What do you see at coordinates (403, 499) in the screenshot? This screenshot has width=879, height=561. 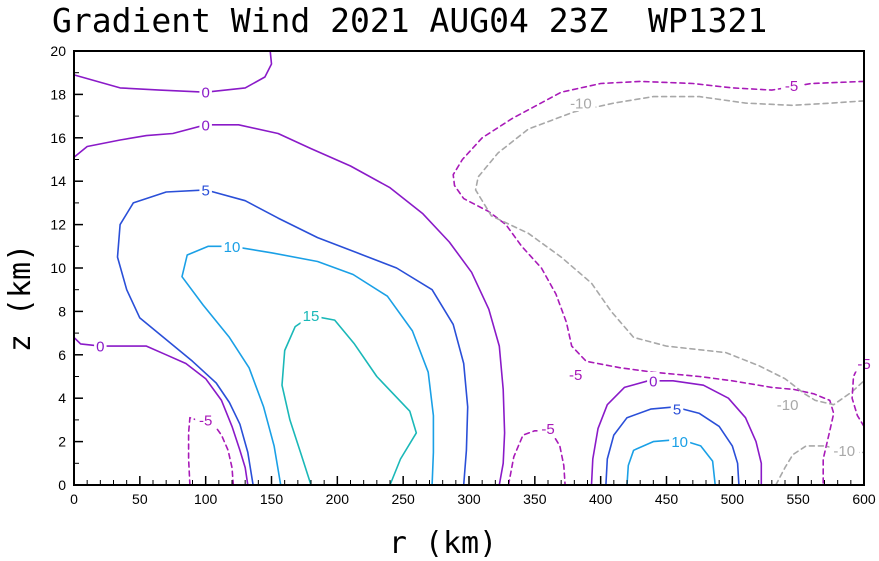 I see `x-tick-label: 250` at bounding box center [403, 499].